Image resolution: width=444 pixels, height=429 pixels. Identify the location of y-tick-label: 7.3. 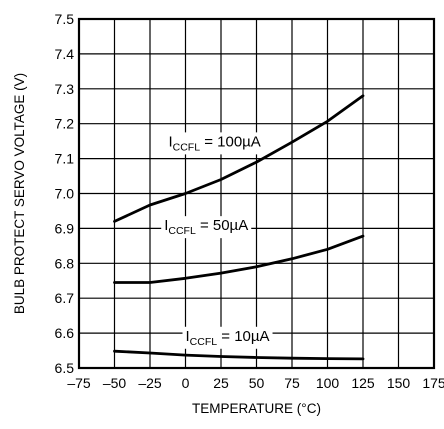
(65, 89).